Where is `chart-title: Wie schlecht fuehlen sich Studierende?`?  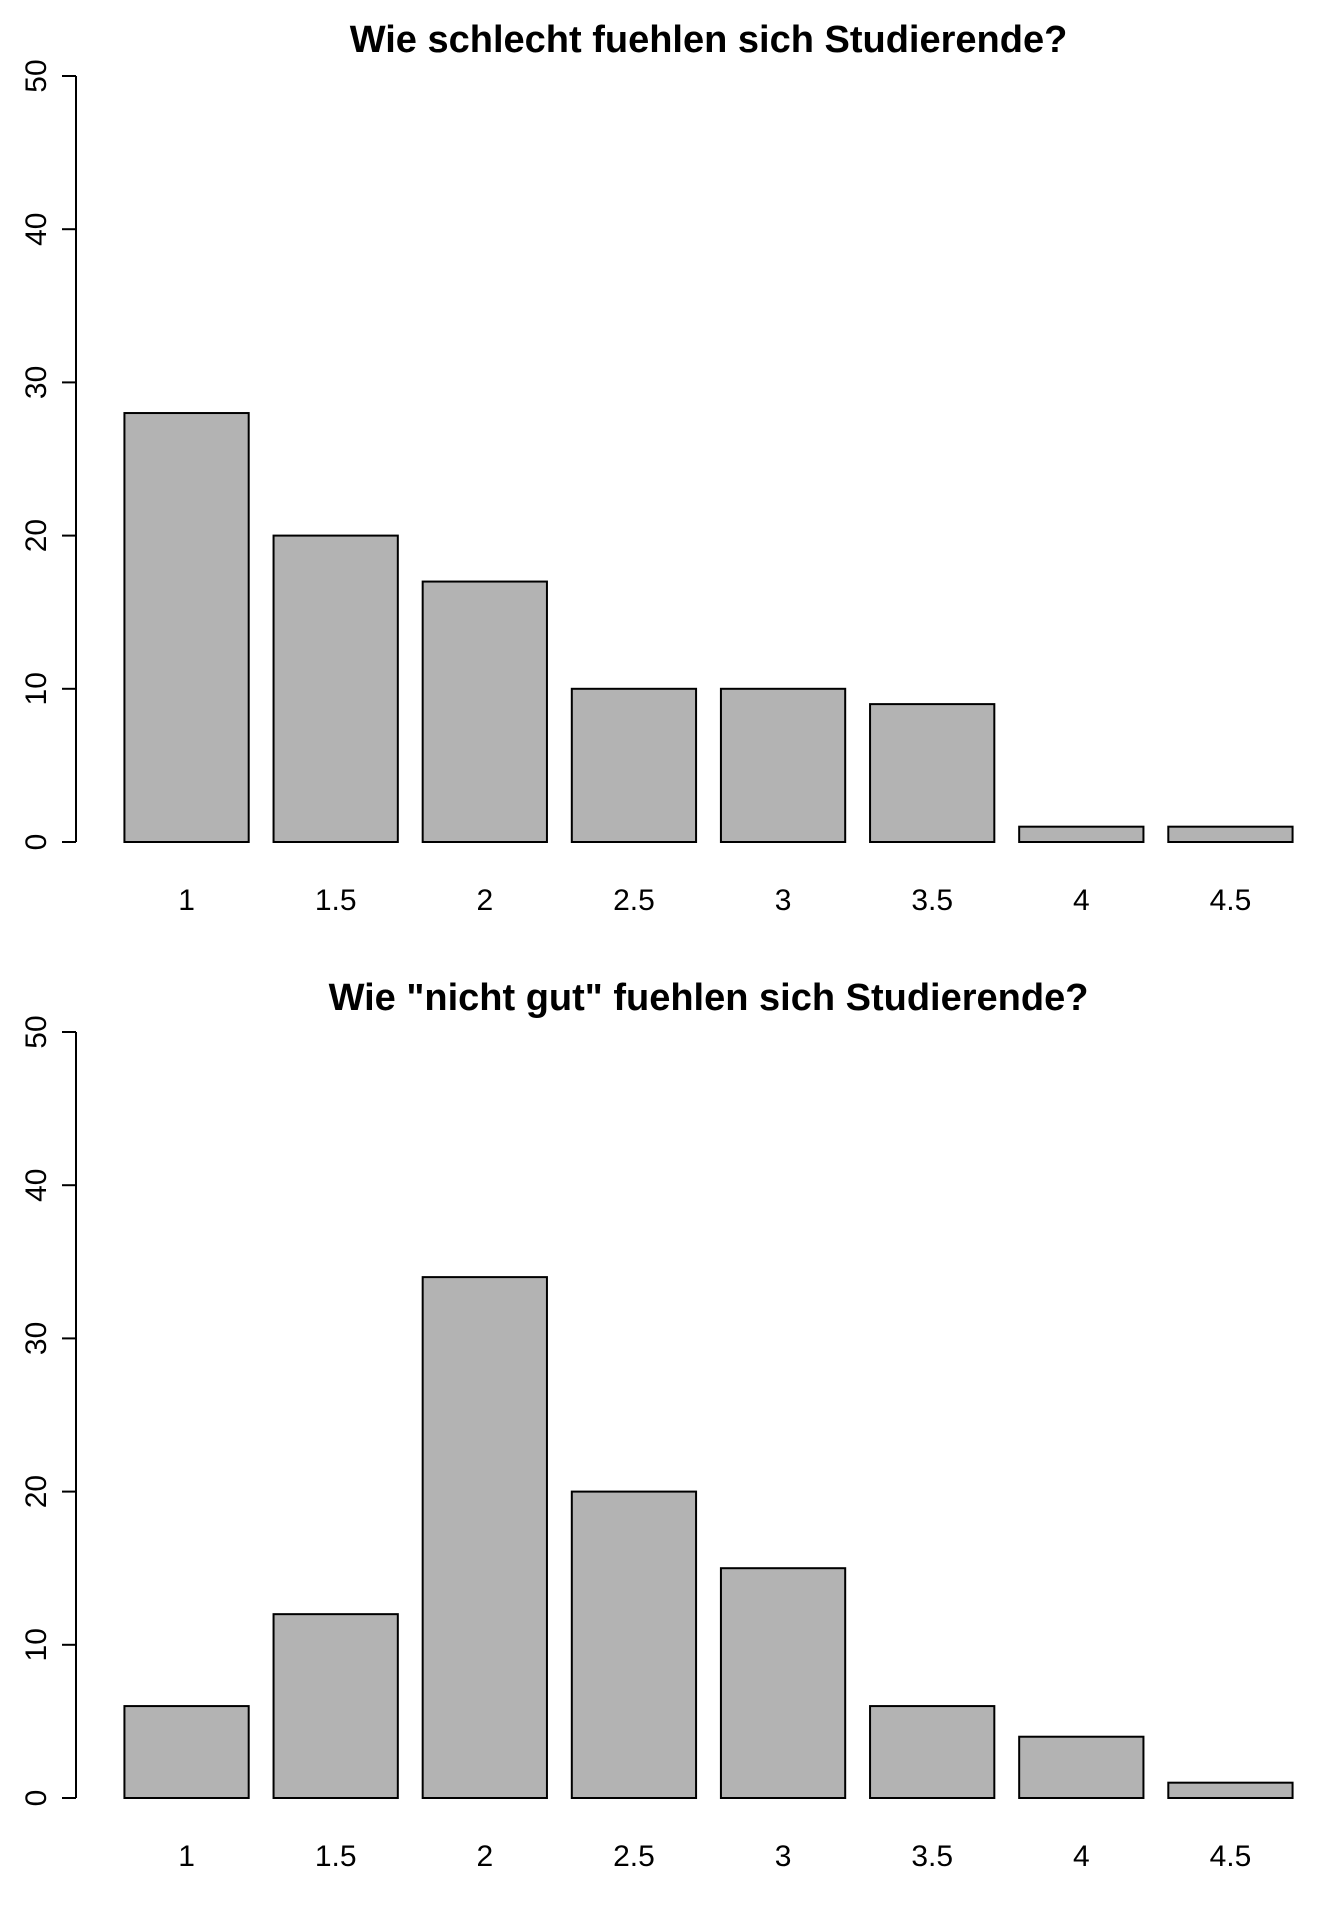
chart-title: Wie schlecht fuehlen sich Studierende? is located at coordinates (709, 40).